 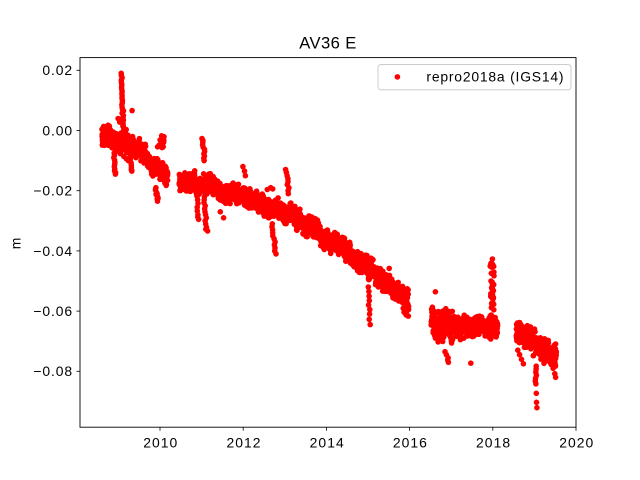 I want to click on svg-text: 0.02, so click(x=57, y=70).